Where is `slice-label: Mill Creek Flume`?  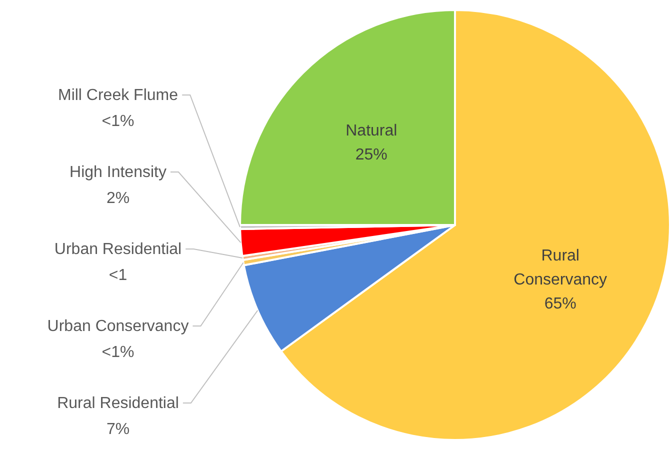 slice-label: Mill Creek Flume is located at coordinates (118, 95).